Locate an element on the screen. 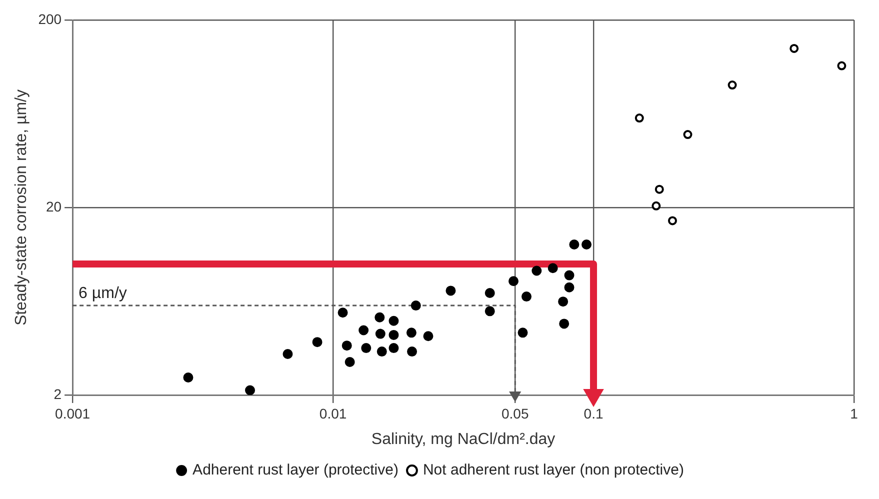 This screenshot has width=879, height=499. x-axis-title: Salinity, mg NaCl/dm².day is located at coordinates (463, 439).